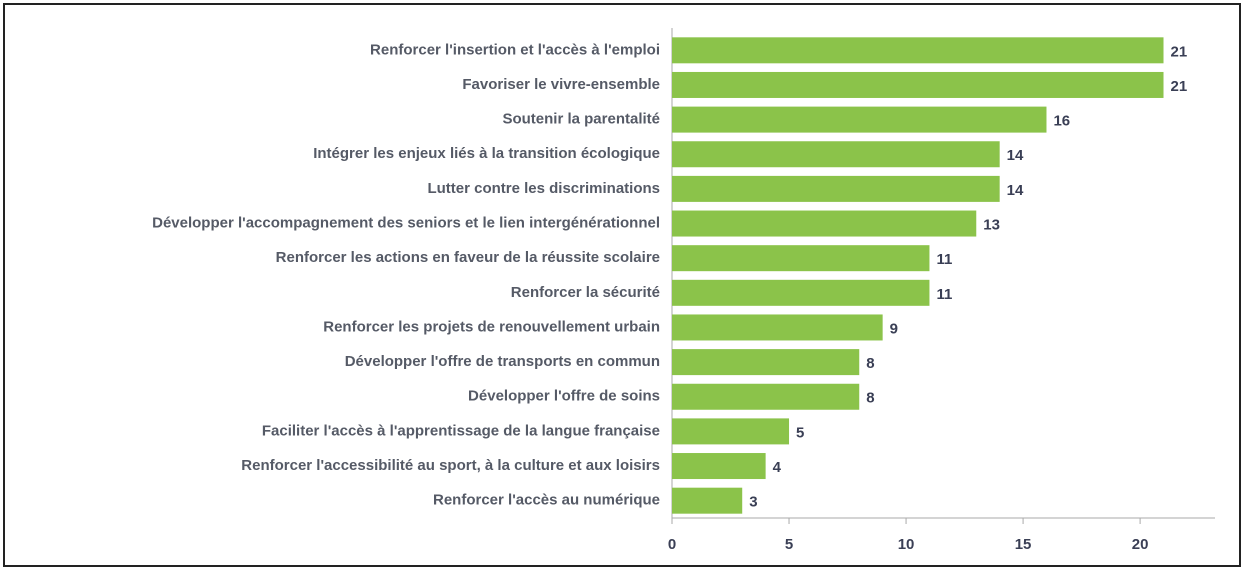 Image resolution: width=1244 pixels, height=570 pixels. I want to click on x-tick-label: 15, so click(1023, 544).